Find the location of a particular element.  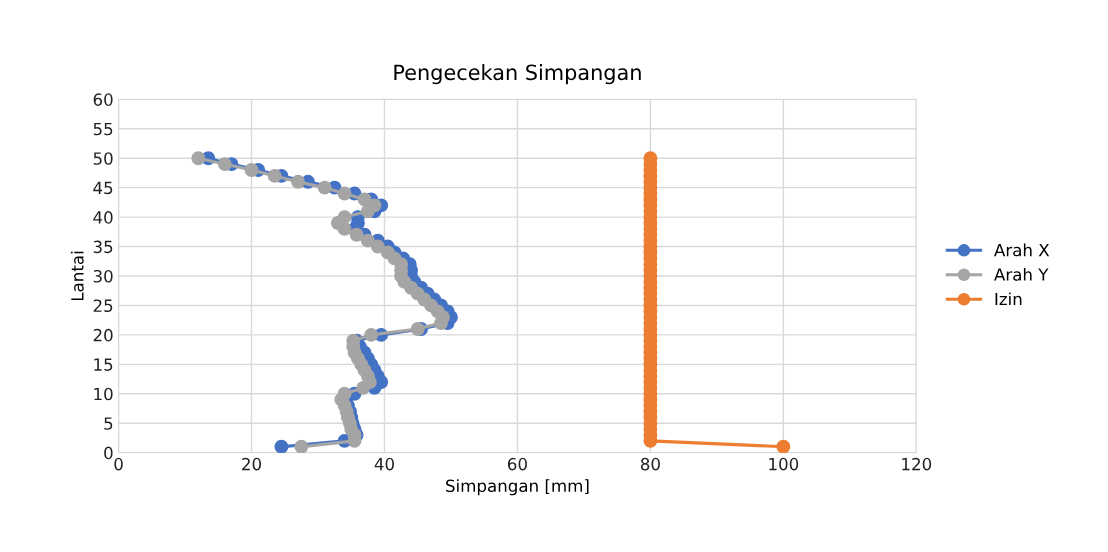

y-tick-label: 40 is located at coordinates (103, 217).